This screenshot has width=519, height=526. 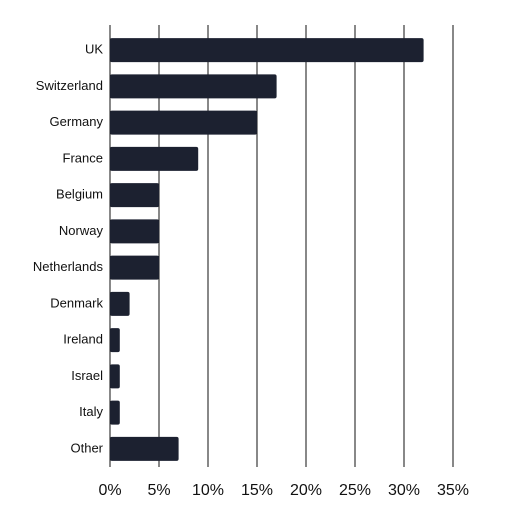 What do you see at coordinates (257, 490) in the screenshot?
I see `x-tick-label: 15%` at bounding box center [257, 490].